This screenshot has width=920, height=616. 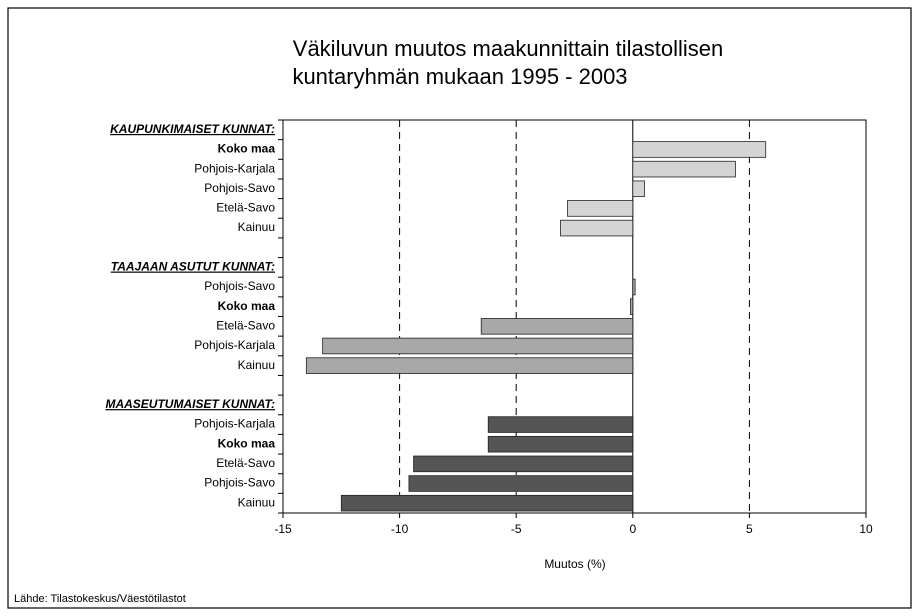 What do you see at coordinates (190, 404) in the screenshot?
I see `group-heading: MAASEUTUMAISET KUNNAT:` at bounding box center [190, 404].